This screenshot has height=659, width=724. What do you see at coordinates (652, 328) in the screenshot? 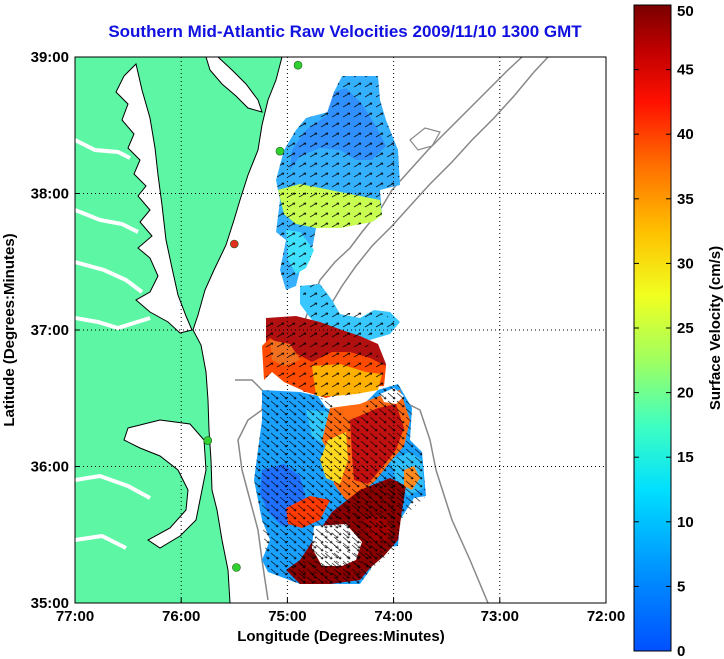
I see `colorbar` at bounding box center [652, 328].